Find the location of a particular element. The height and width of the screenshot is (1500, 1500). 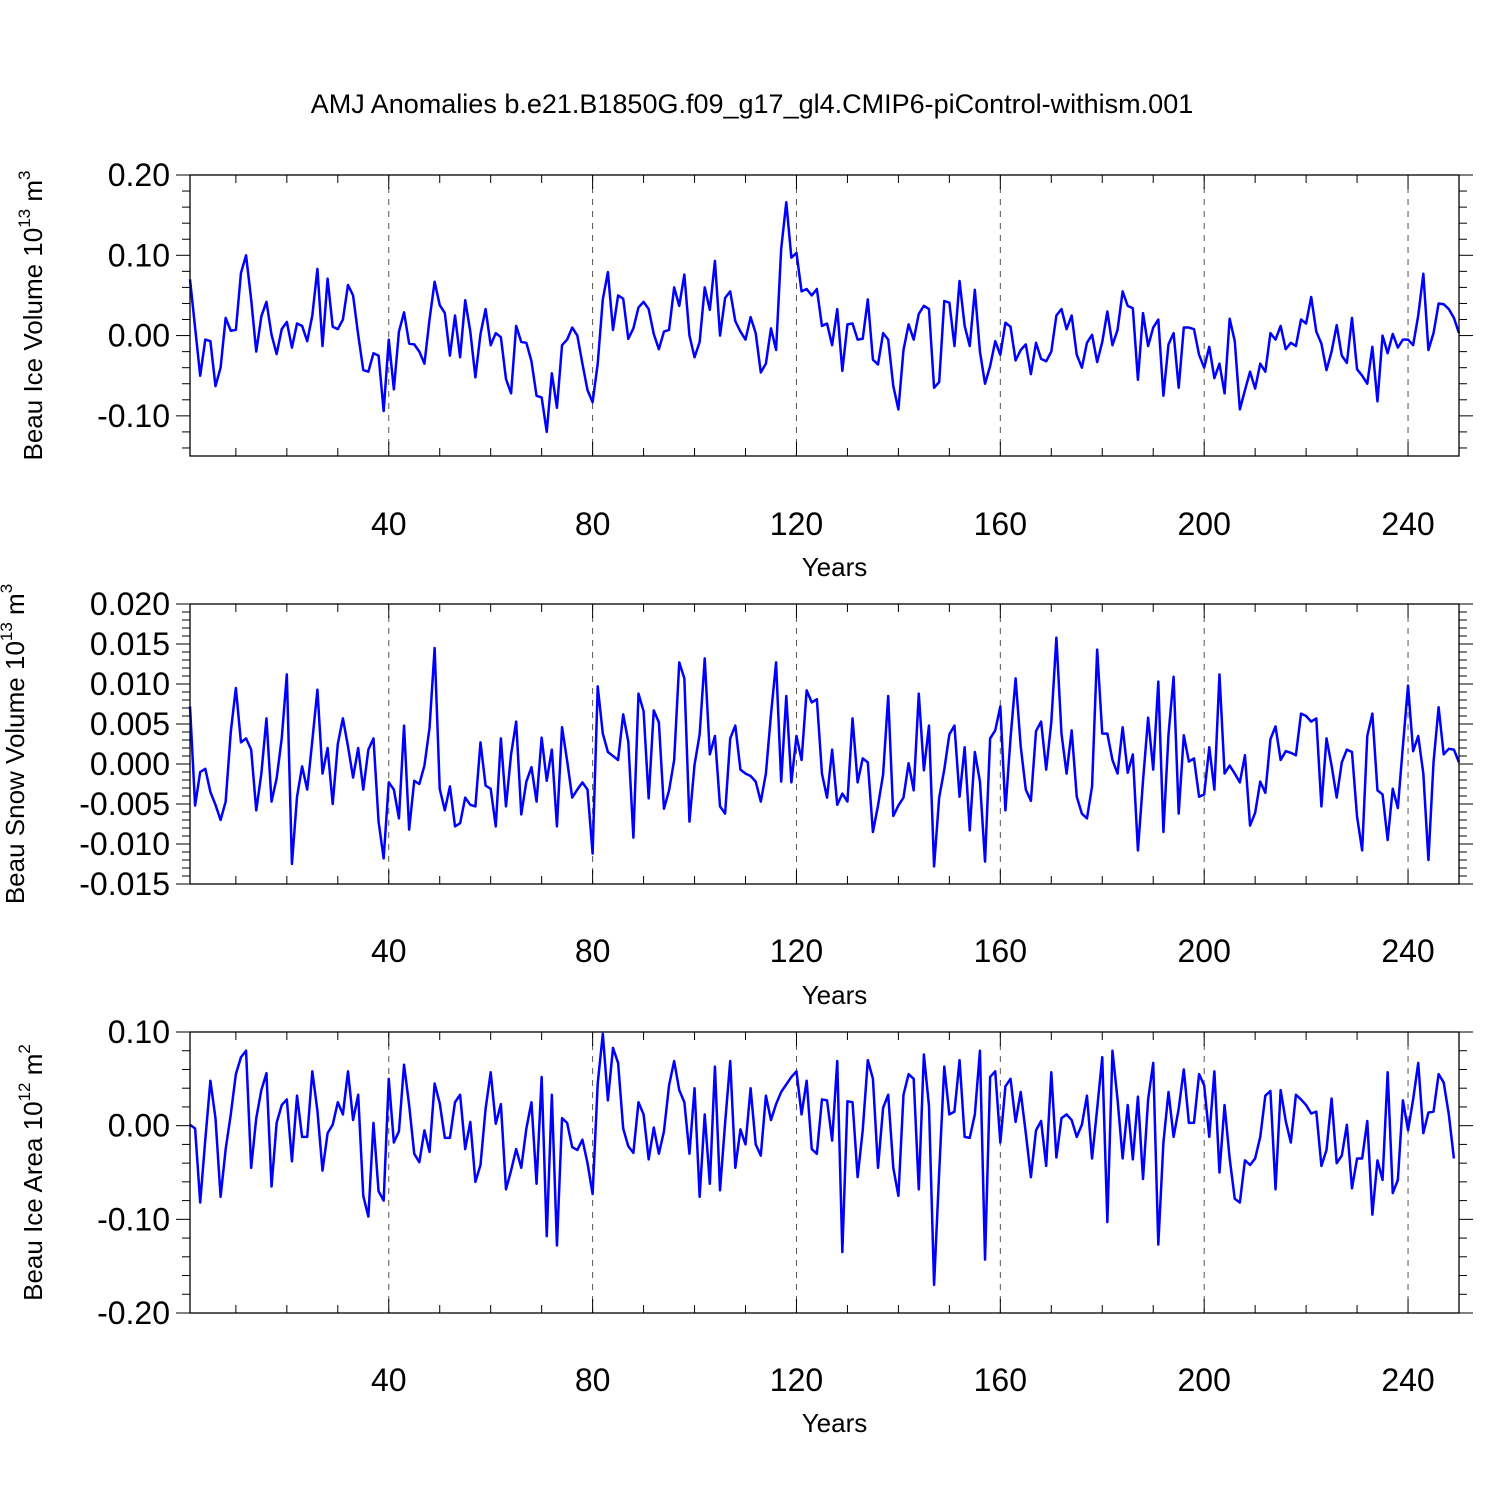

y-tick-label: 0.015 is located at coordinates (130, 644).